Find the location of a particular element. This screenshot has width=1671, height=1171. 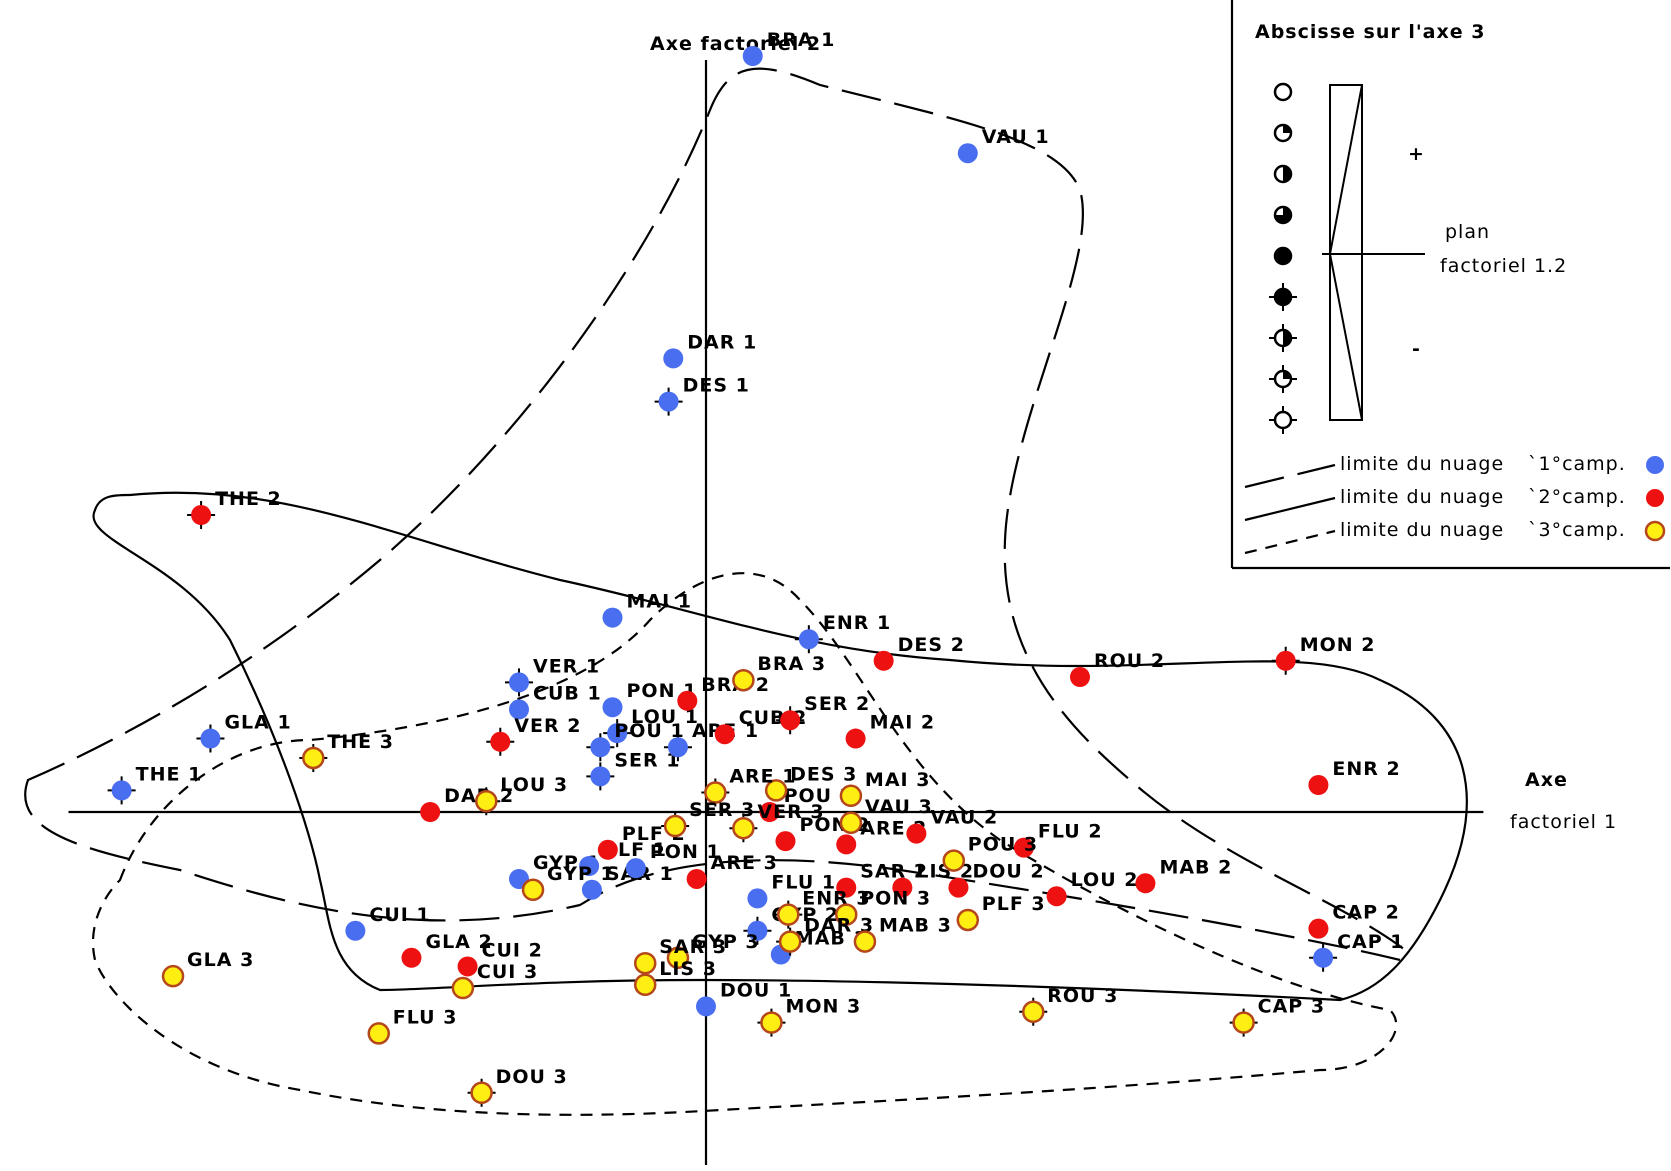

data-point: GLA 2 is located at coordinates (446, 949).